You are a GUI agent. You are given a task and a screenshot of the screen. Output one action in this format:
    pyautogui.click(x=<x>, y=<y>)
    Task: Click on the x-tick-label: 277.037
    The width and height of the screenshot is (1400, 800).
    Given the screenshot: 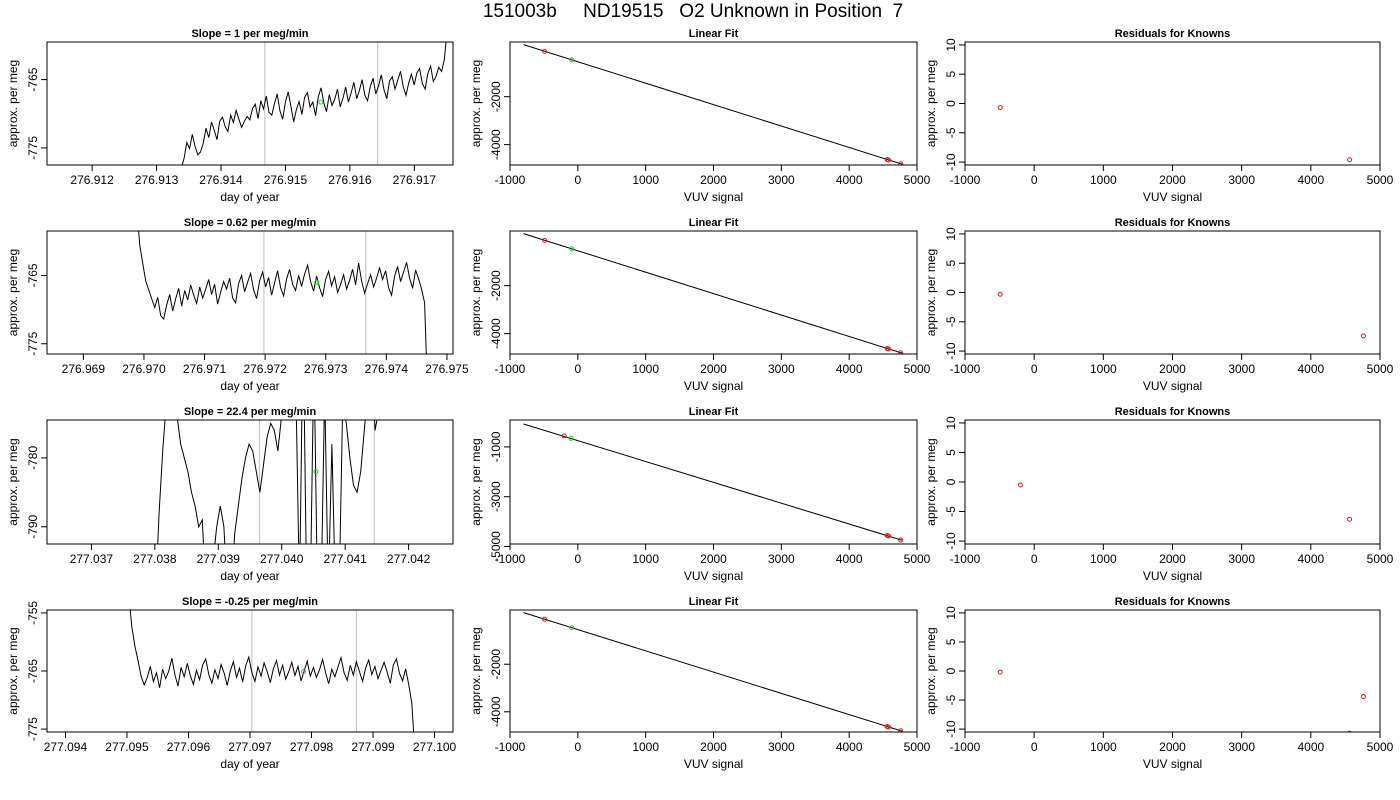 What is the action you would take?
    pyautogui.click(x=92, y=559)
    